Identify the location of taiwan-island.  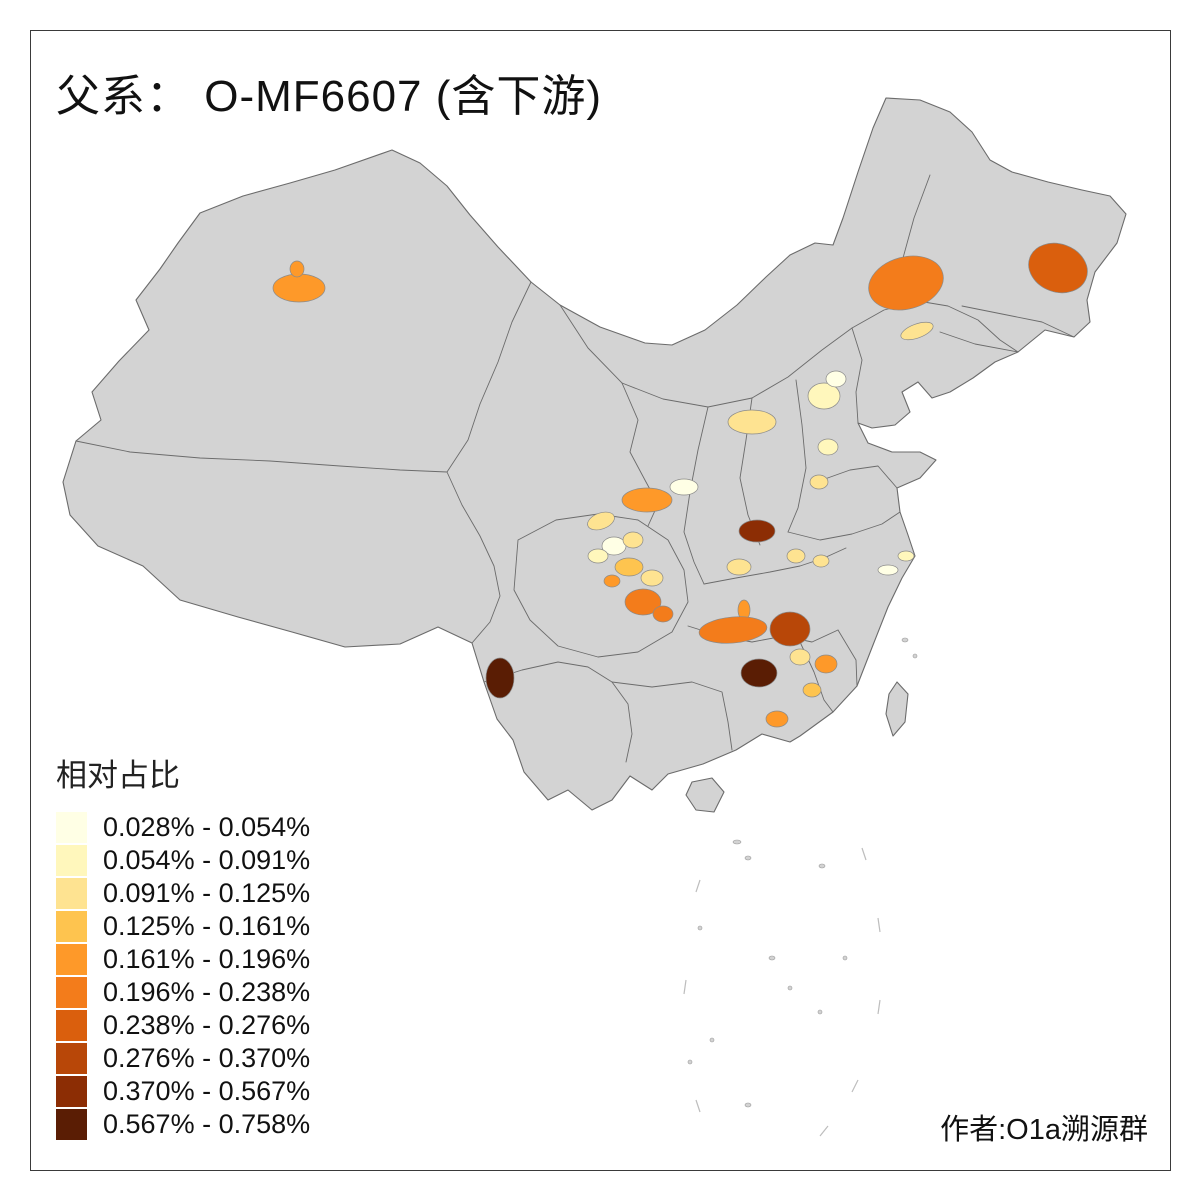
(897, 709).